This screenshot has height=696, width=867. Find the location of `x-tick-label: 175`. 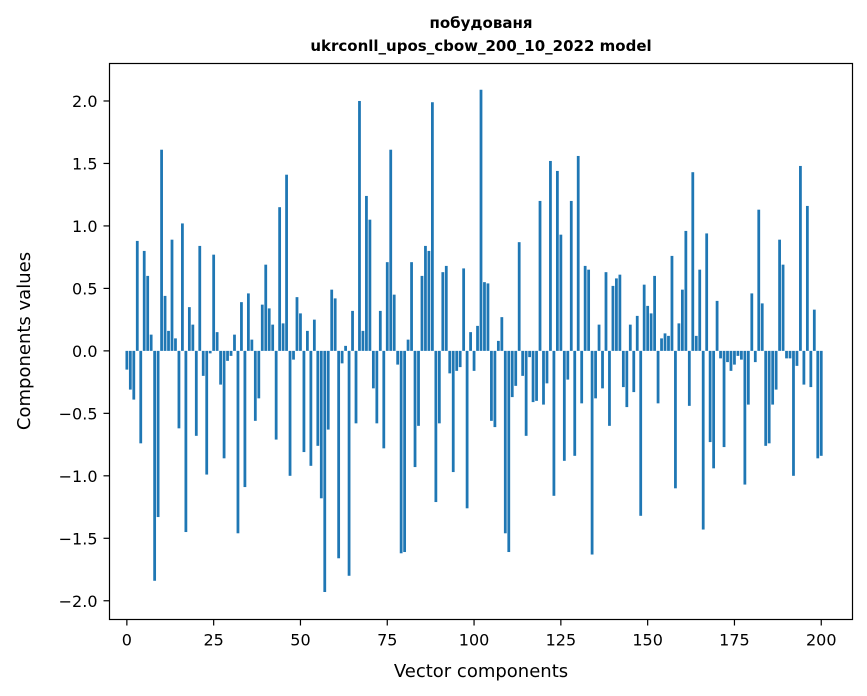

x-tick-label: 175 is located at coordinates (734, 640).